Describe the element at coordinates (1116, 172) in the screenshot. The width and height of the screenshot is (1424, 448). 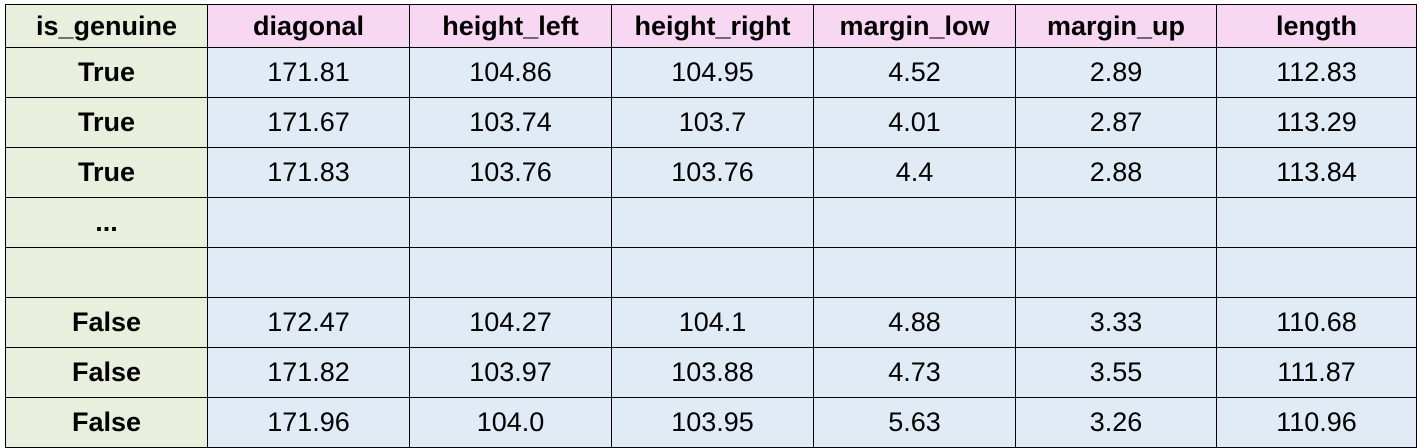
I see `table-cell-margin-up: 2.88` at that location.